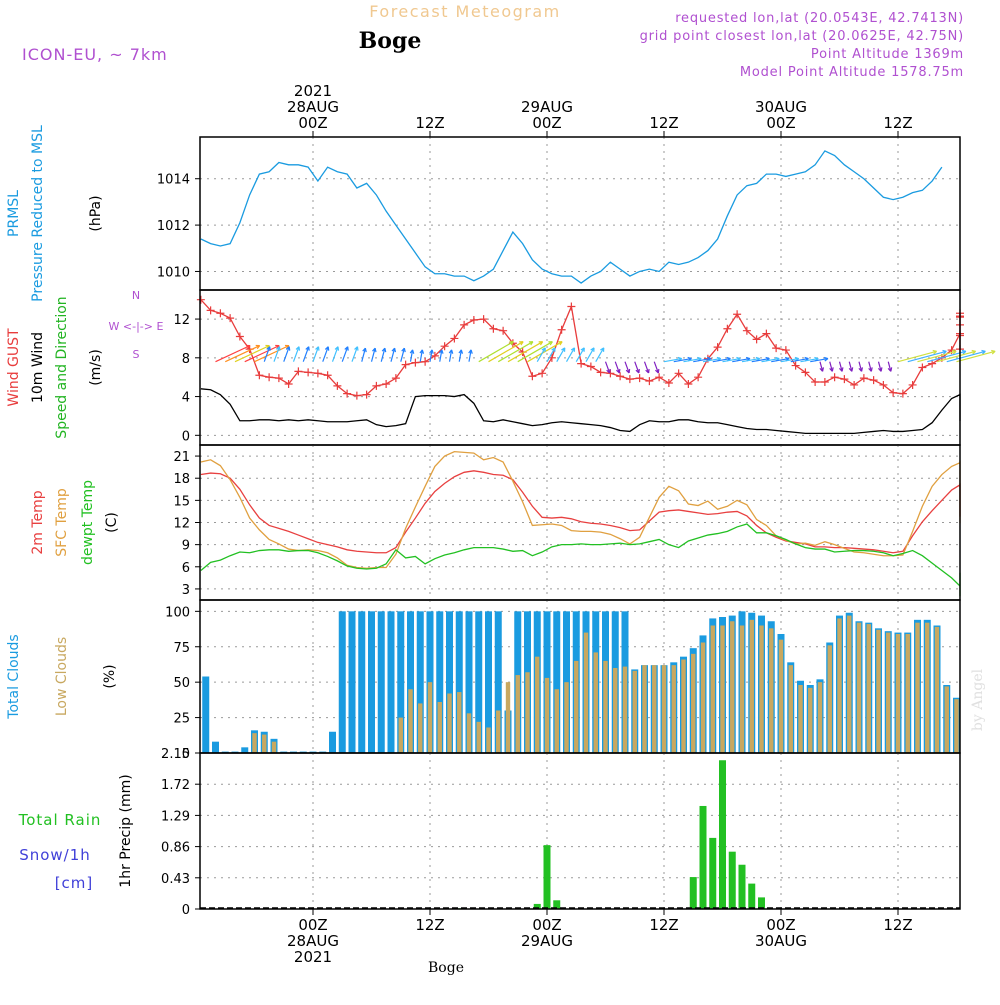  I want to click on bottom-time-label: 2021, so click(313, 957).